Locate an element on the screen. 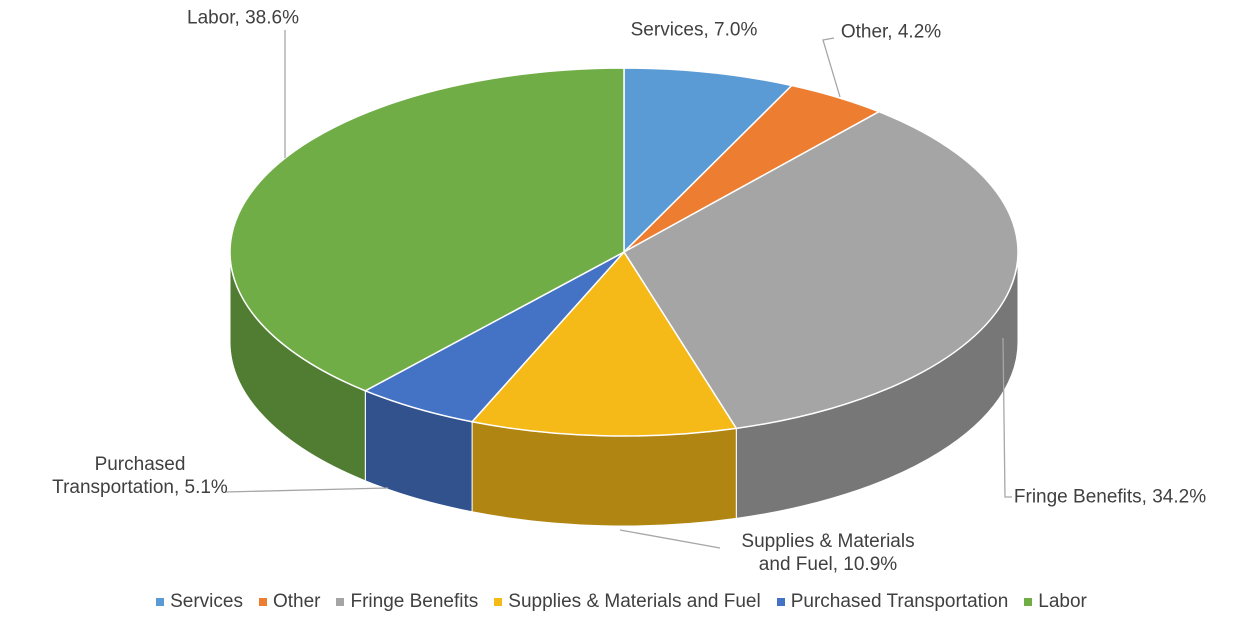 The height and width of the screenshot is (620, 1243). data-label: Supplies & Materials and Fuel, 10.9% is located at coordinates (828, 553).